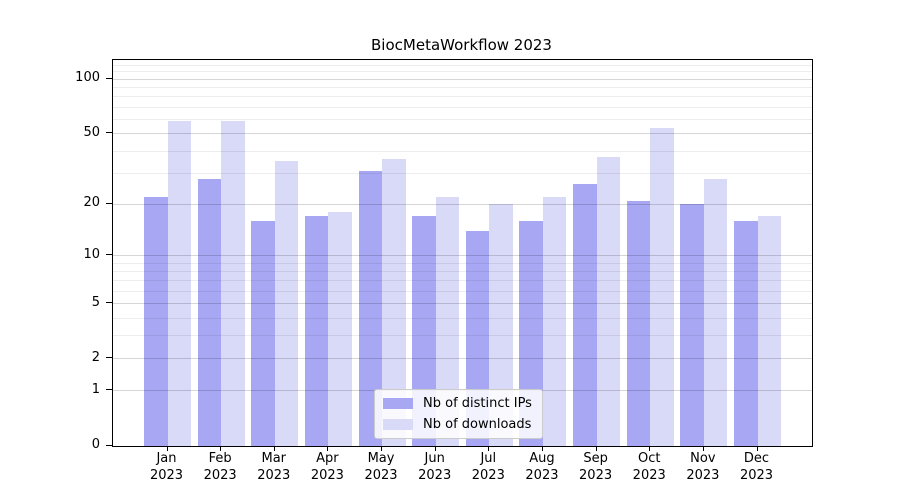 The image size is (900, 500). I want to click on y-tick-label: 0, so click(95, 444).